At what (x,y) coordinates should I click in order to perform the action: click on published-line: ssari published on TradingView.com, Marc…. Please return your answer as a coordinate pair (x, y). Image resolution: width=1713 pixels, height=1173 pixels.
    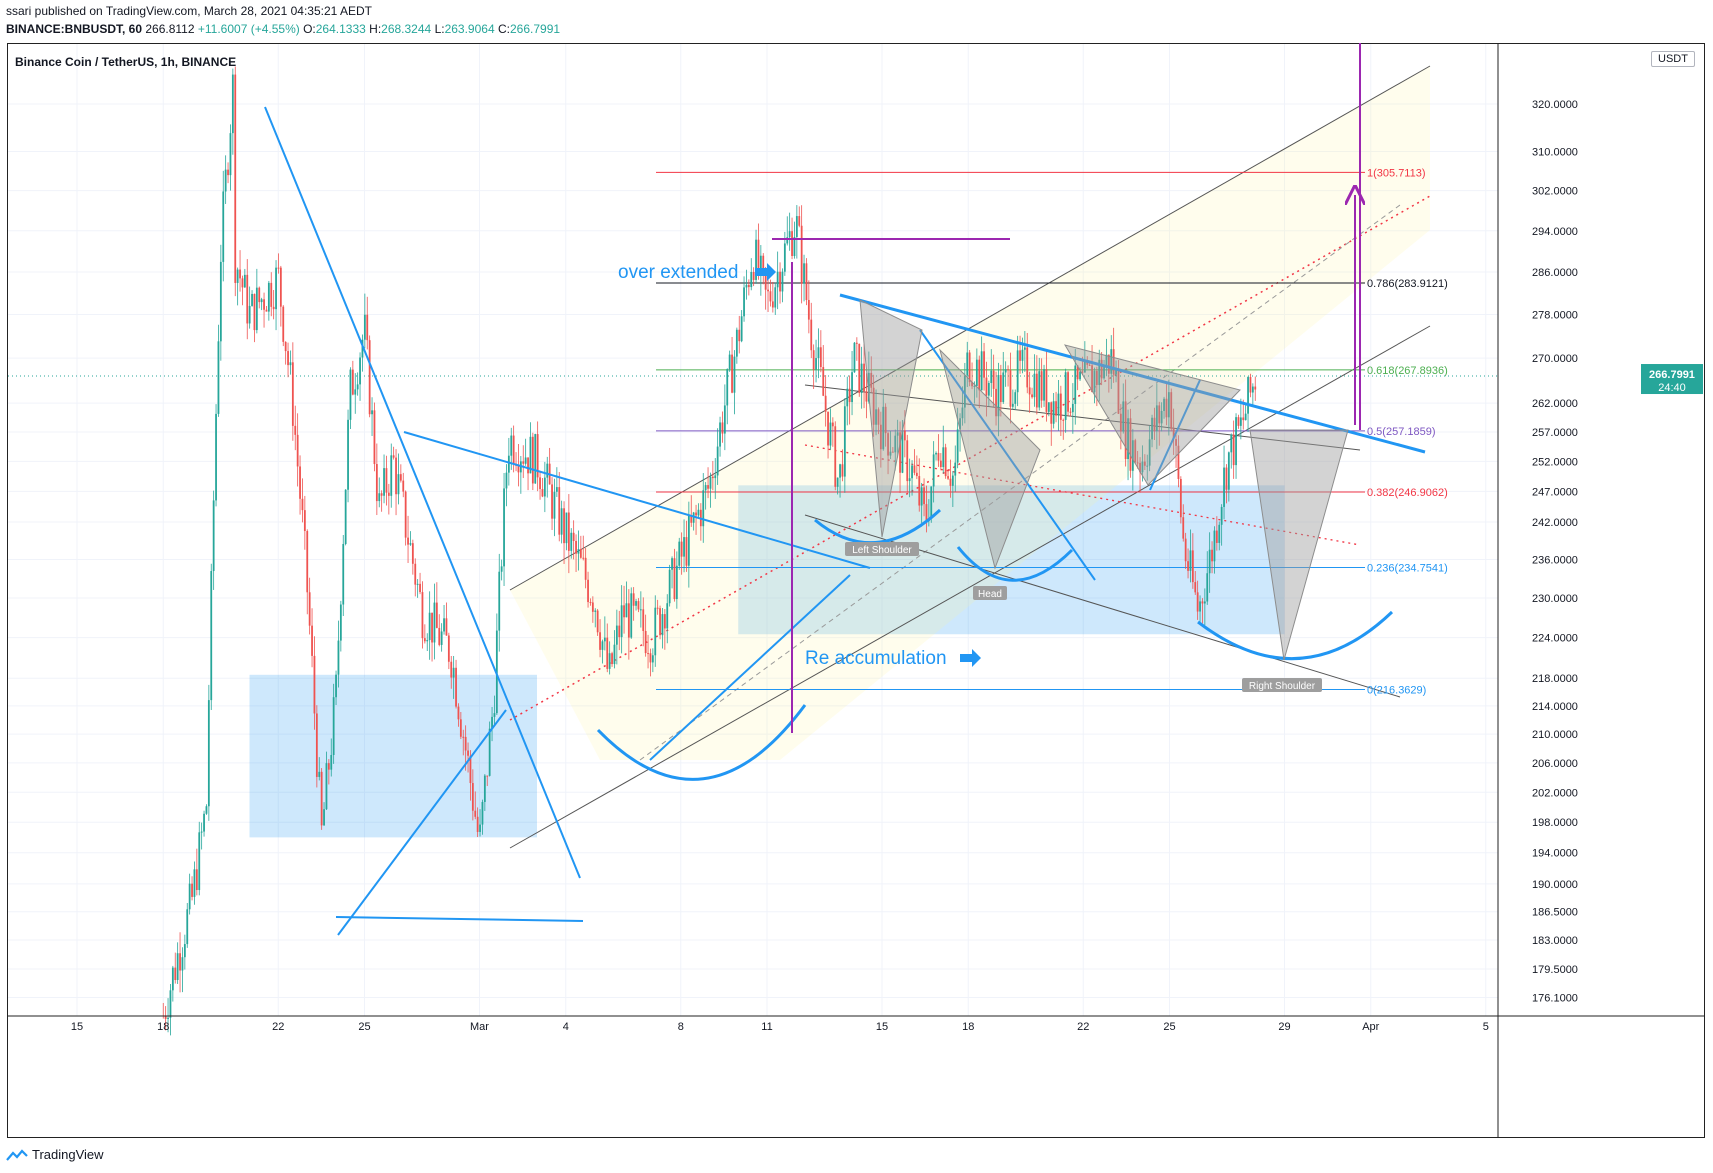
    Looking at the image, I should click on (189, 11).